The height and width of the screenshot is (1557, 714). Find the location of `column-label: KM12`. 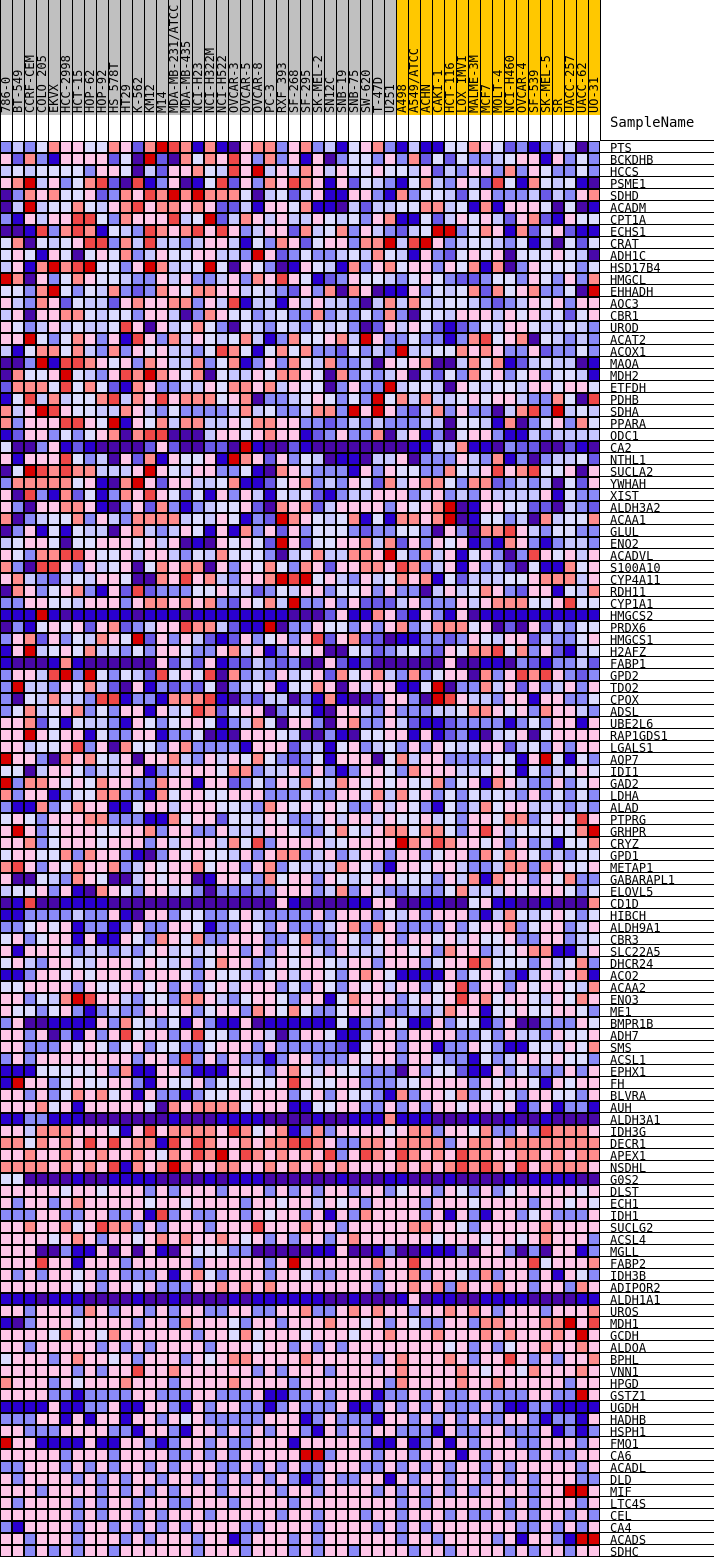

column-label: KM12 is located at coordinates (150, 98).